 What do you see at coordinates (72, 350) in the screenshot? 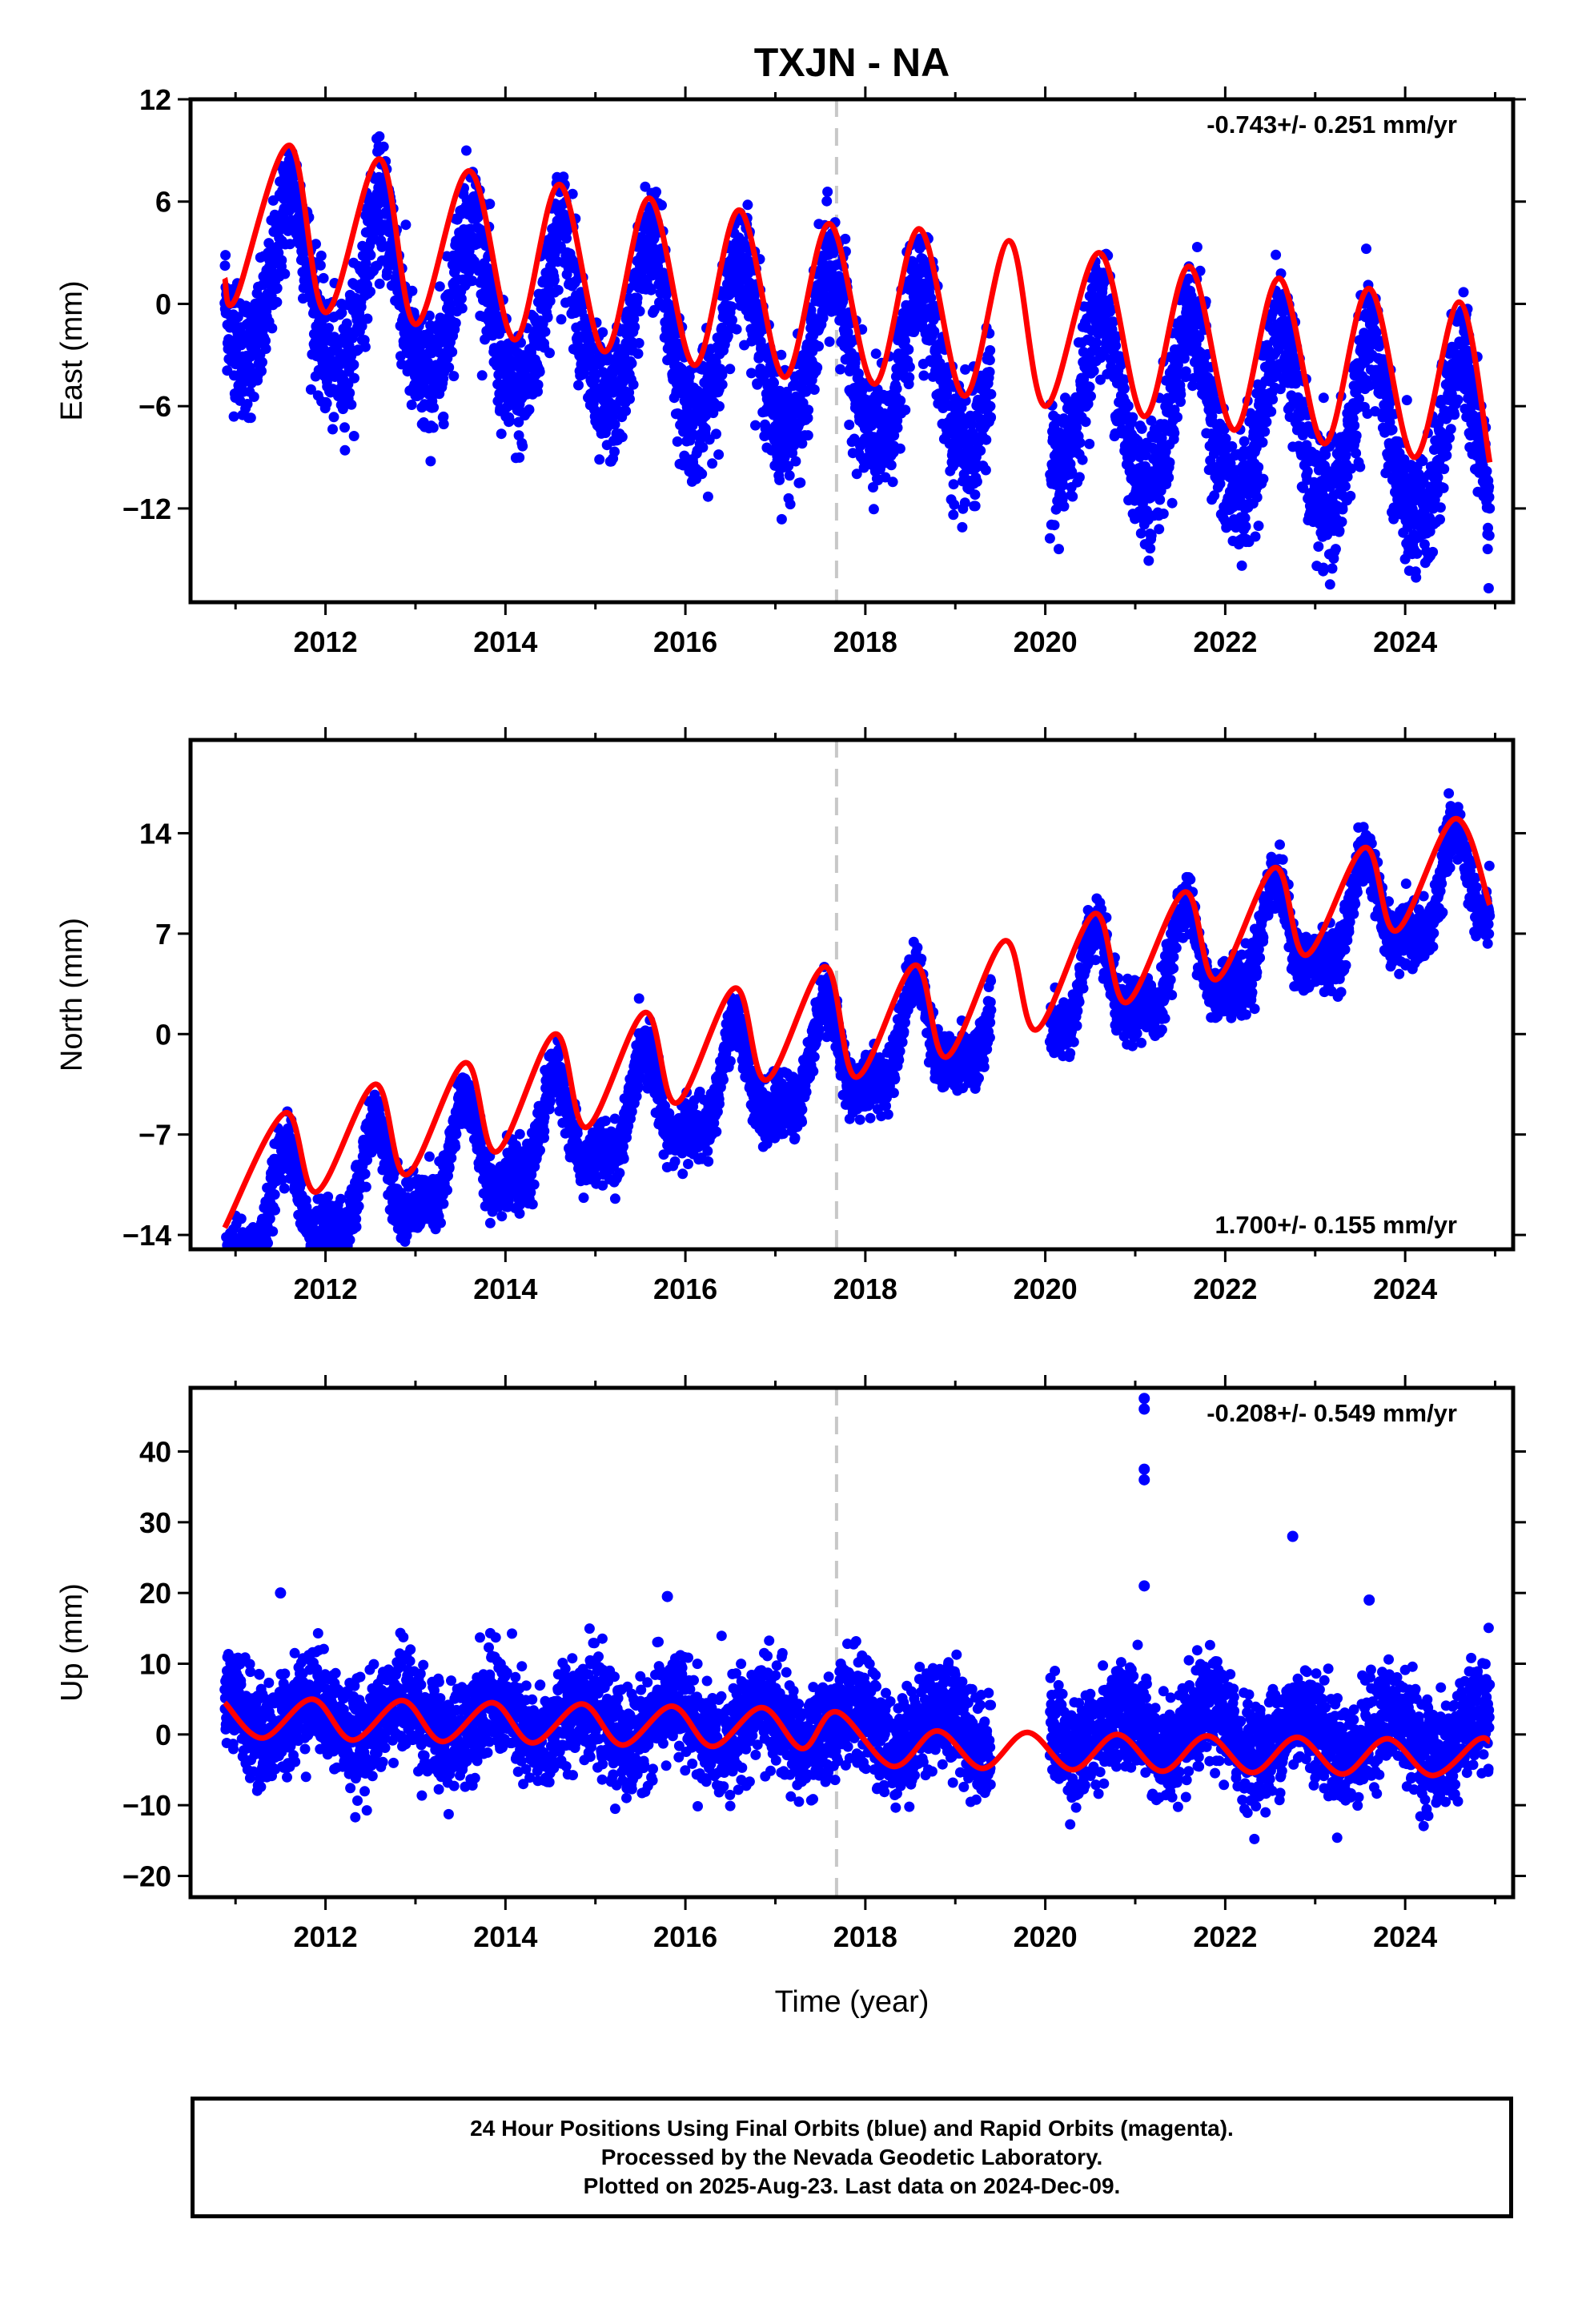
I see `y-axis-label: East (mm)` at bounding box center [72, 350].